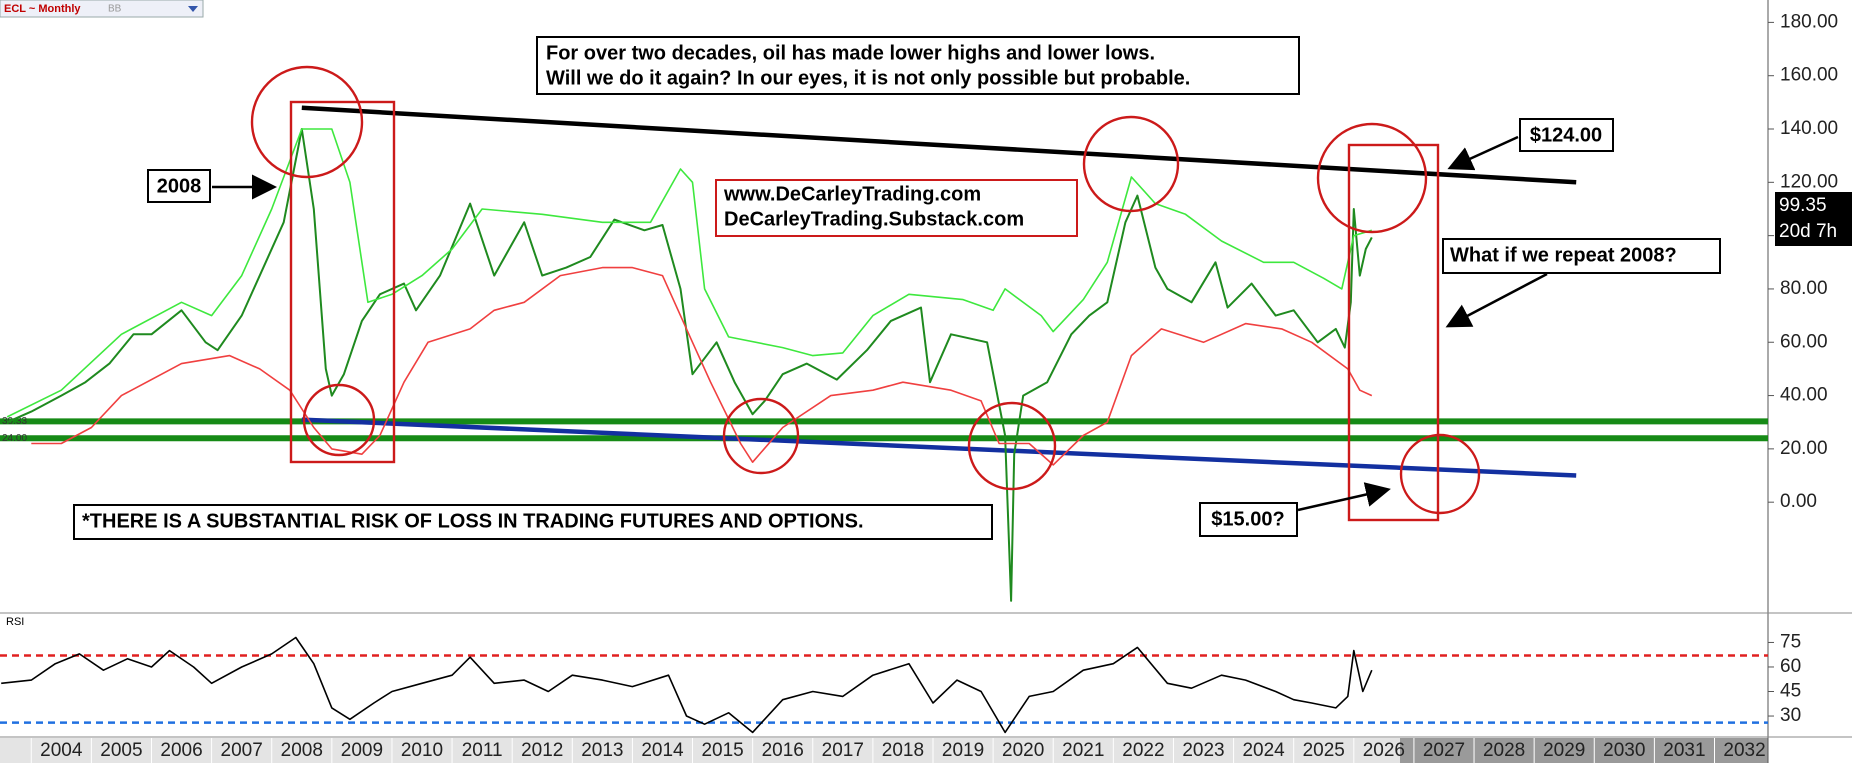 The width and height of the screenshot is (1852, 763). Describe the element at coordinates (1804, 288) in the screenshot. I see `y-tick-label: 80.00` at that location.